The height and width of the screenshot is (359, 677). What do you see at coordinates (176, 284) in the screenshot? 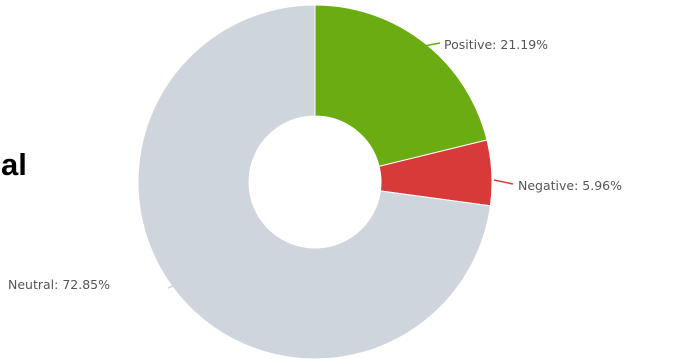
I see `leader-line-neutral` at bounding box center [176, 284].